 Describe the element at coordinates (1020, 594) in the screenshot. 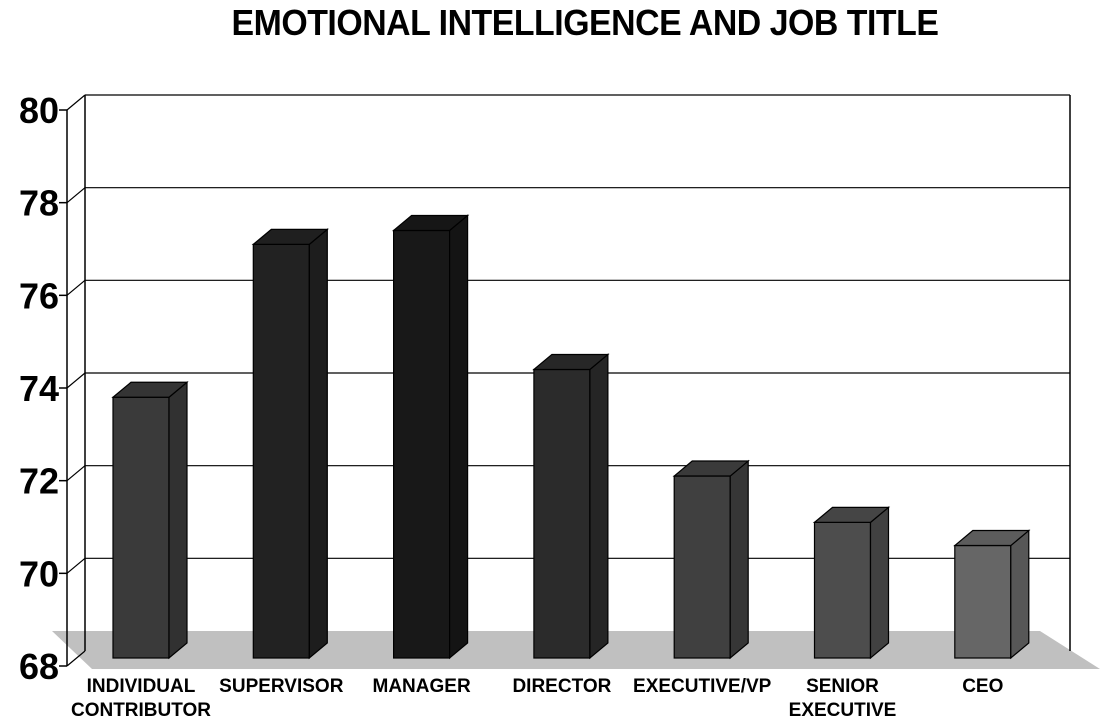

I see `bar-6-side` at that location.